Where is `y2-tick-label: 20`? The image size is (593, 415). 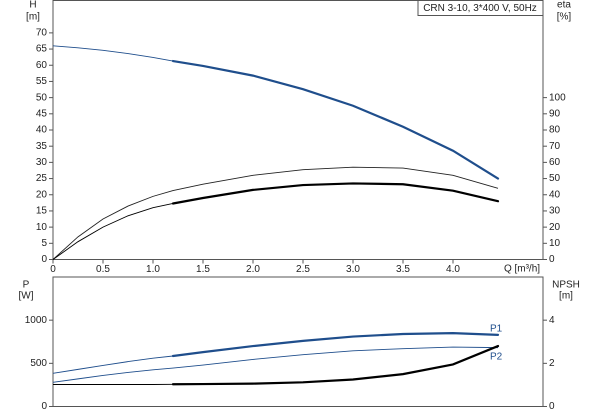
y2-tick-label: 20 is located at coordinates (555, 227).